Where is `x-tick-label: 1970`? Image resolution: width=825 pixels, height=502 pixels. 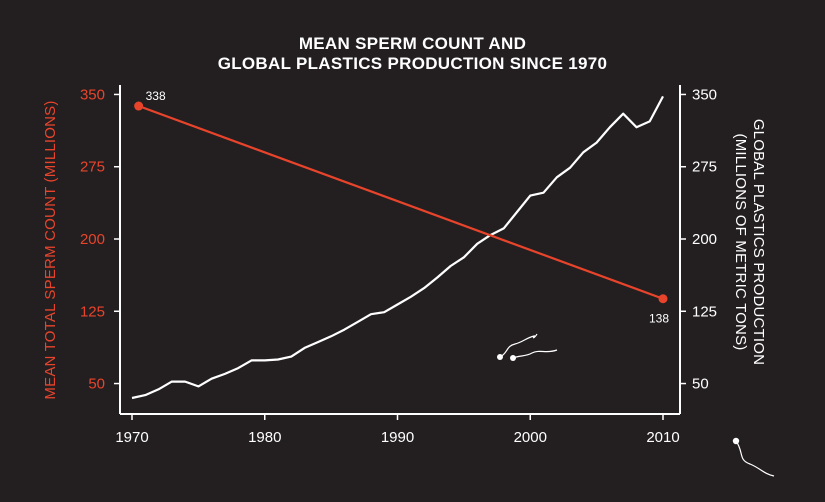 x-tick-label: 1970 is located at coordinates (131, 437).